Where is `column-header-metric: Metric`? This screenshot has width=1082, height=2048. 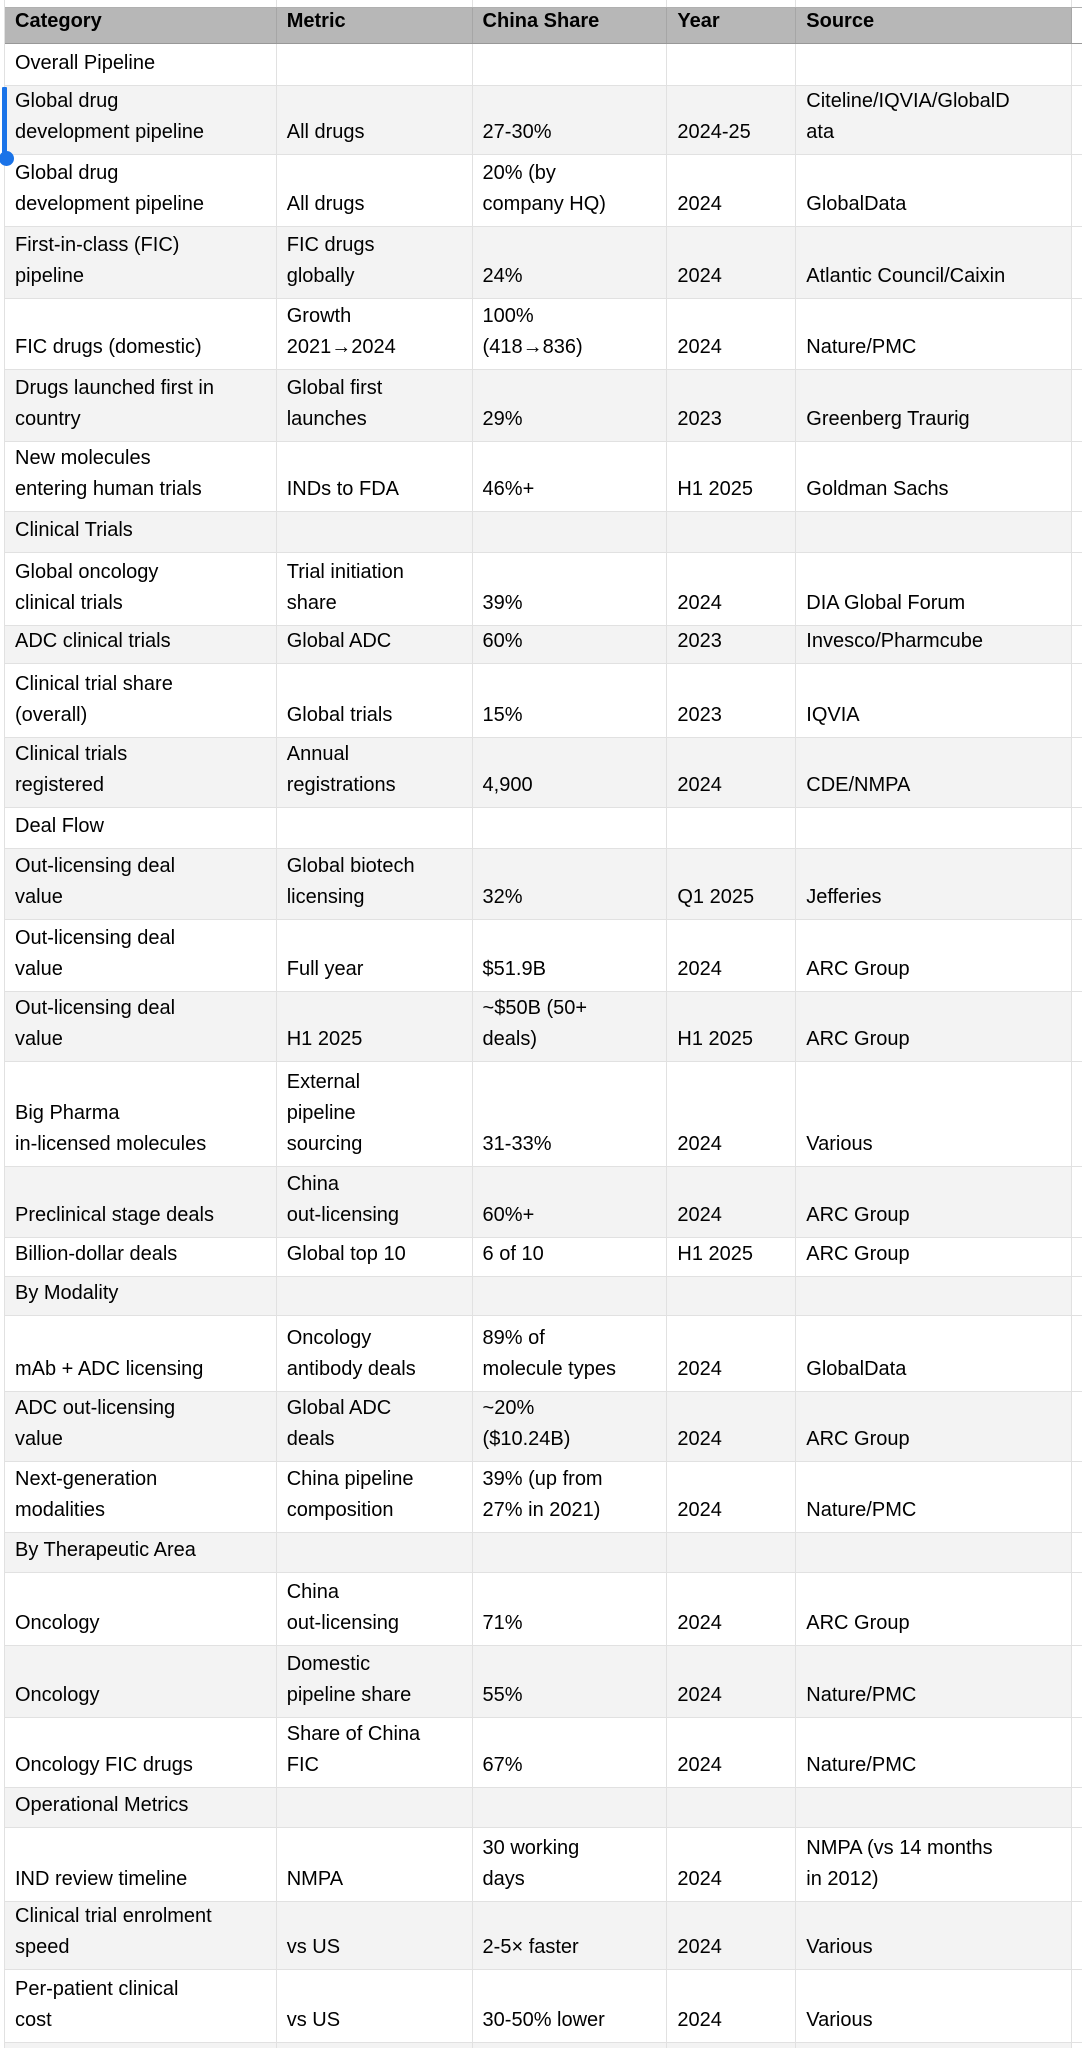 column-header-metric: Metric is located at coordinates (375, 25).